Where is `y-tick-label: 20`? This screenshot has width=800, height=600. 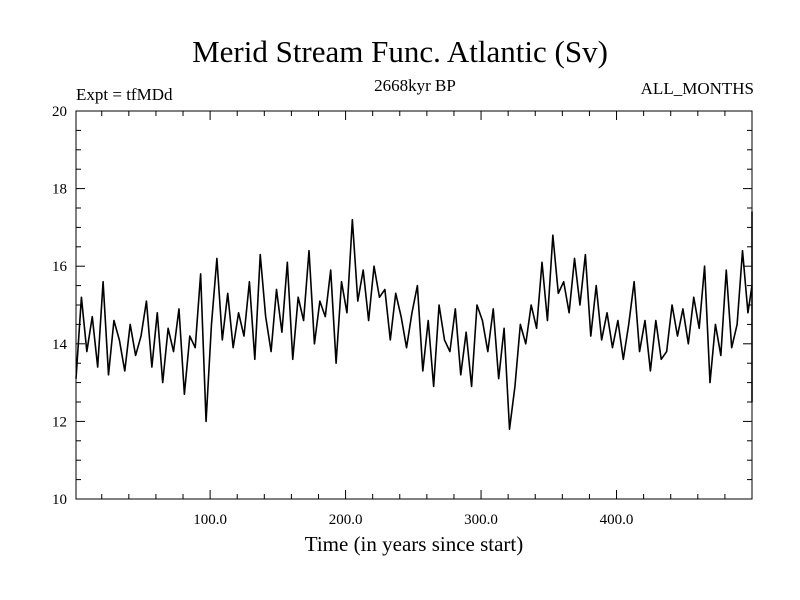
y-tick-label: 20 is located at coordinates (59, 112).